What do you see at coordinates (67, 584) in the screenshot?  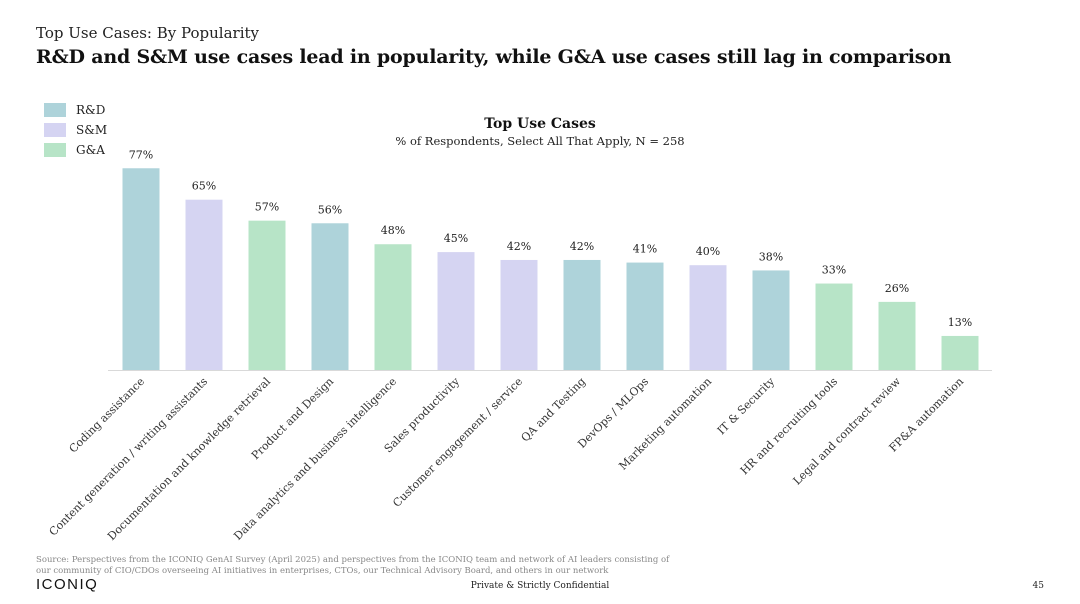 I see `brand-logo: ICONIQ` at bounding box center [67, 584].